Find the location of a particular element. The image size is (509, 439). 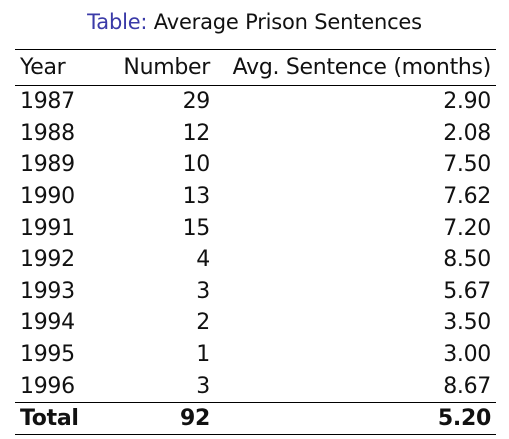

cell-year: 1991 is located at coordinates (47, 228).